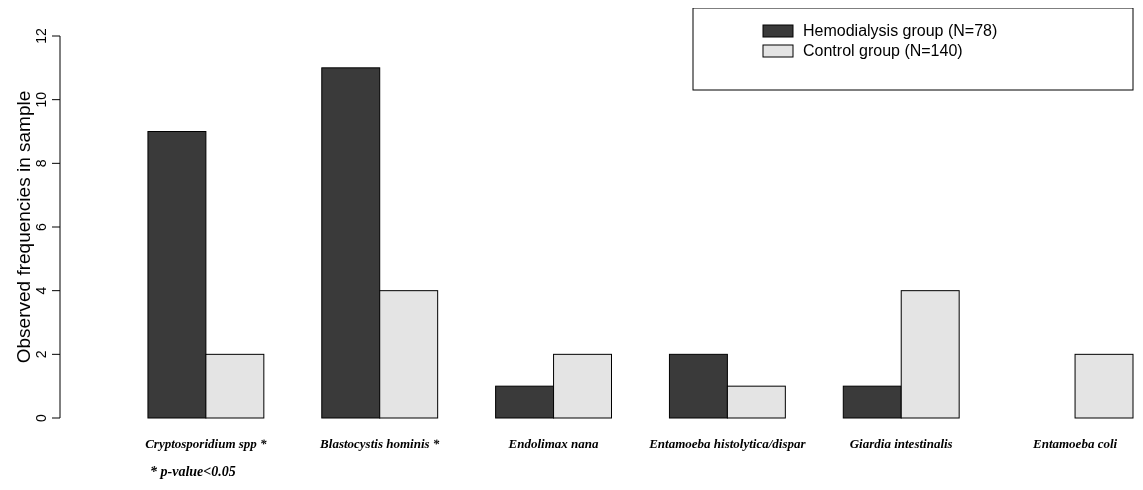  What do you see at coordinates (727, 443) in the screenshot?
I see `x-tick-label: Entamoeba histolytica/dispar` at bounding box center [727, 443].